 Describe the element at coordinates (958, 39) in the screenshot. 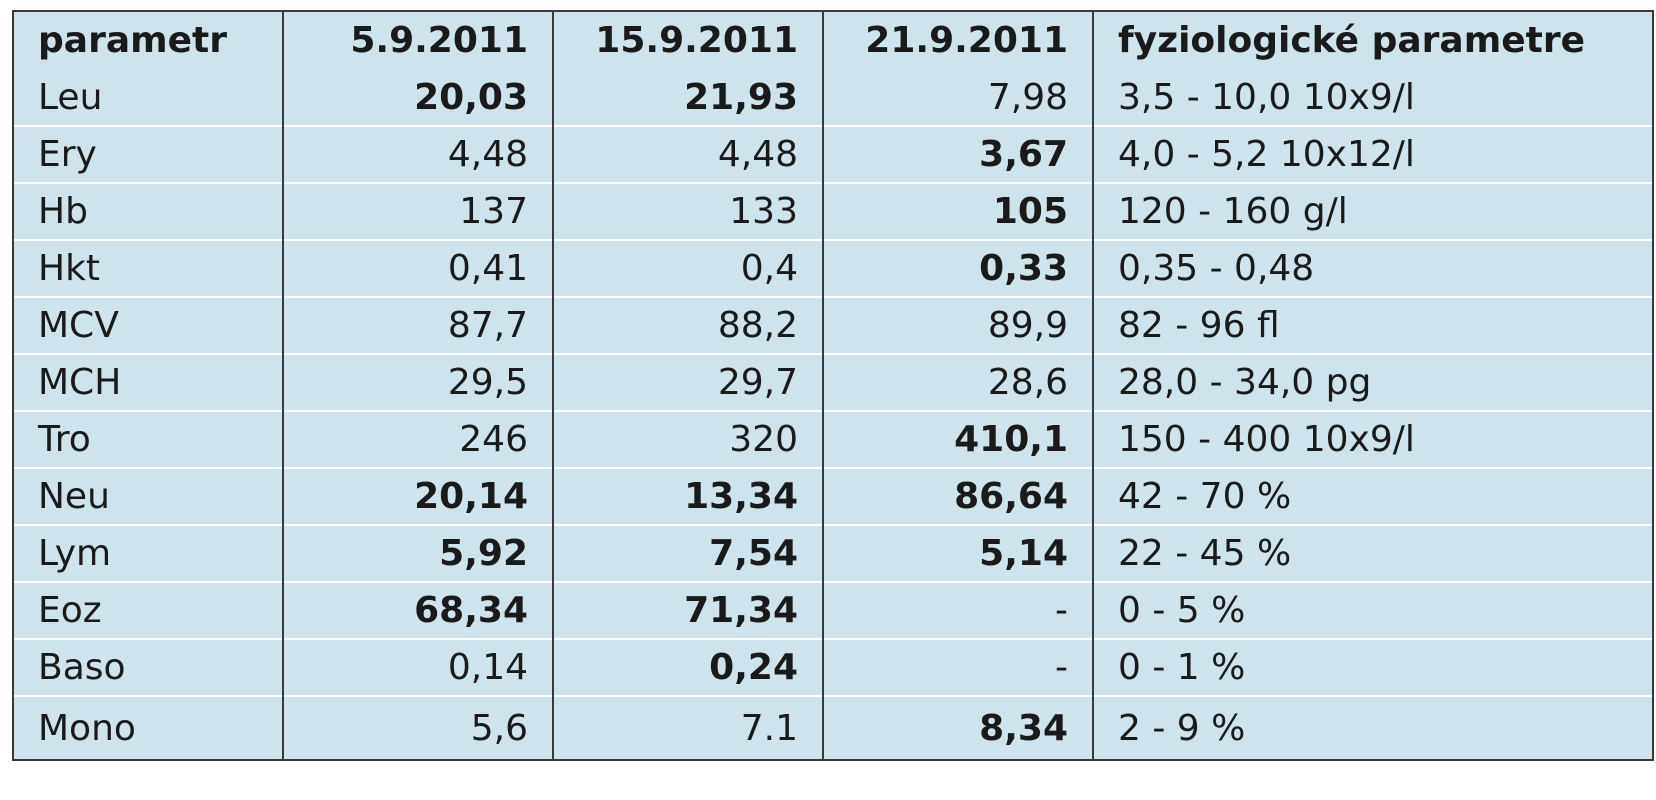

I see `header-date-3: 21.9.2011` at that location.